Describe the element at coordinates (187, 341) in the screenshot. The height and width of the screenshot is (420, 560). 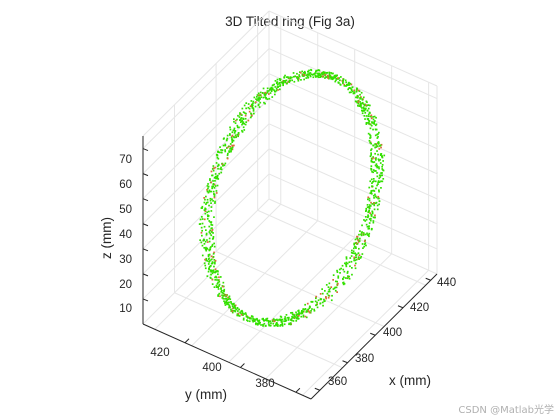
I see `y-tick-mark` at that location.